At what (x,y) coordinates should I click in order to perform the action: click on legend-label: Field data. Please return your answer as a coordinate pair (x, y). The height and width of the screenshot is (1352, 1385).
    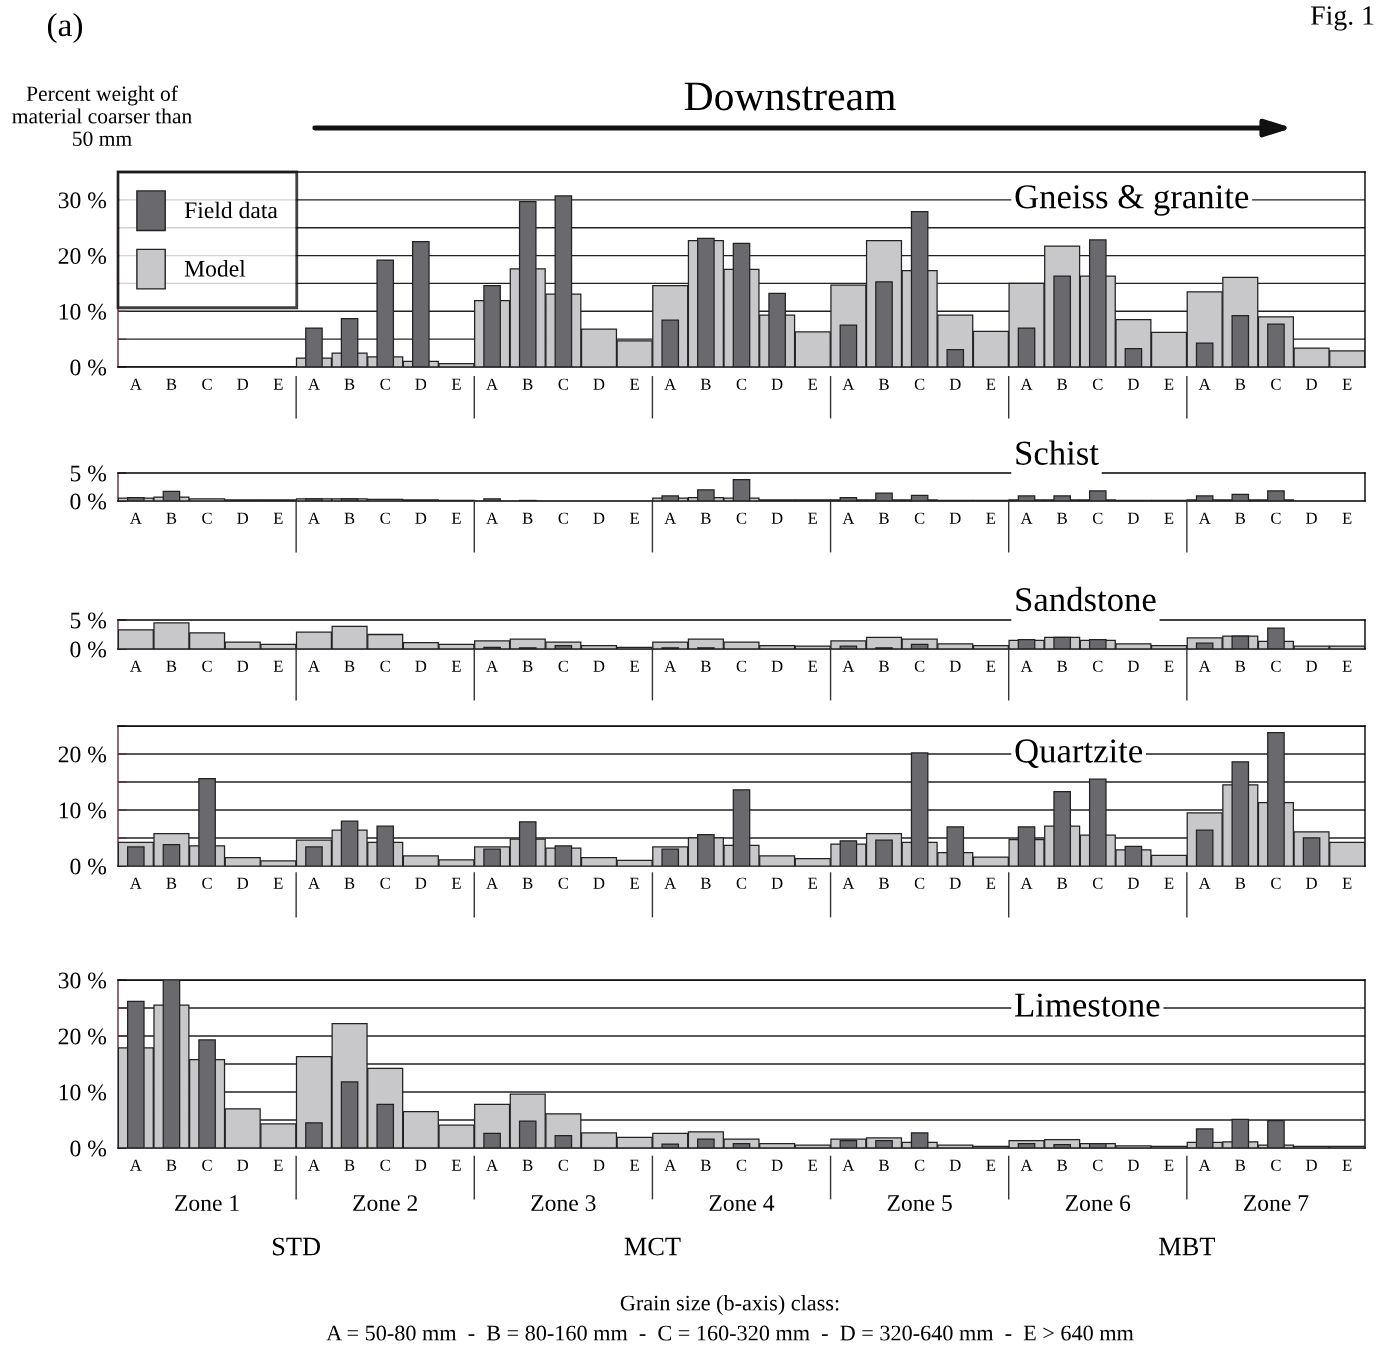
    Looking at the image, I should click on (231, 210).